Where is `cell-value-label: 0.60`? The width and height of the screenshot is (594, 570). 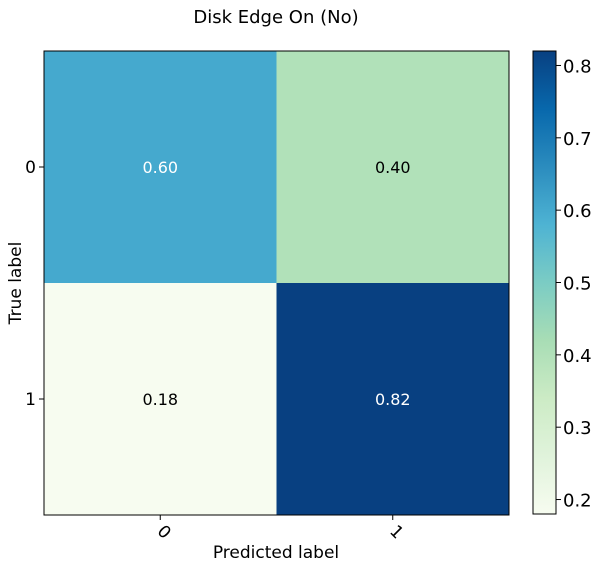
cell-value-label: 0.60 is located at coordinates (160, 167).